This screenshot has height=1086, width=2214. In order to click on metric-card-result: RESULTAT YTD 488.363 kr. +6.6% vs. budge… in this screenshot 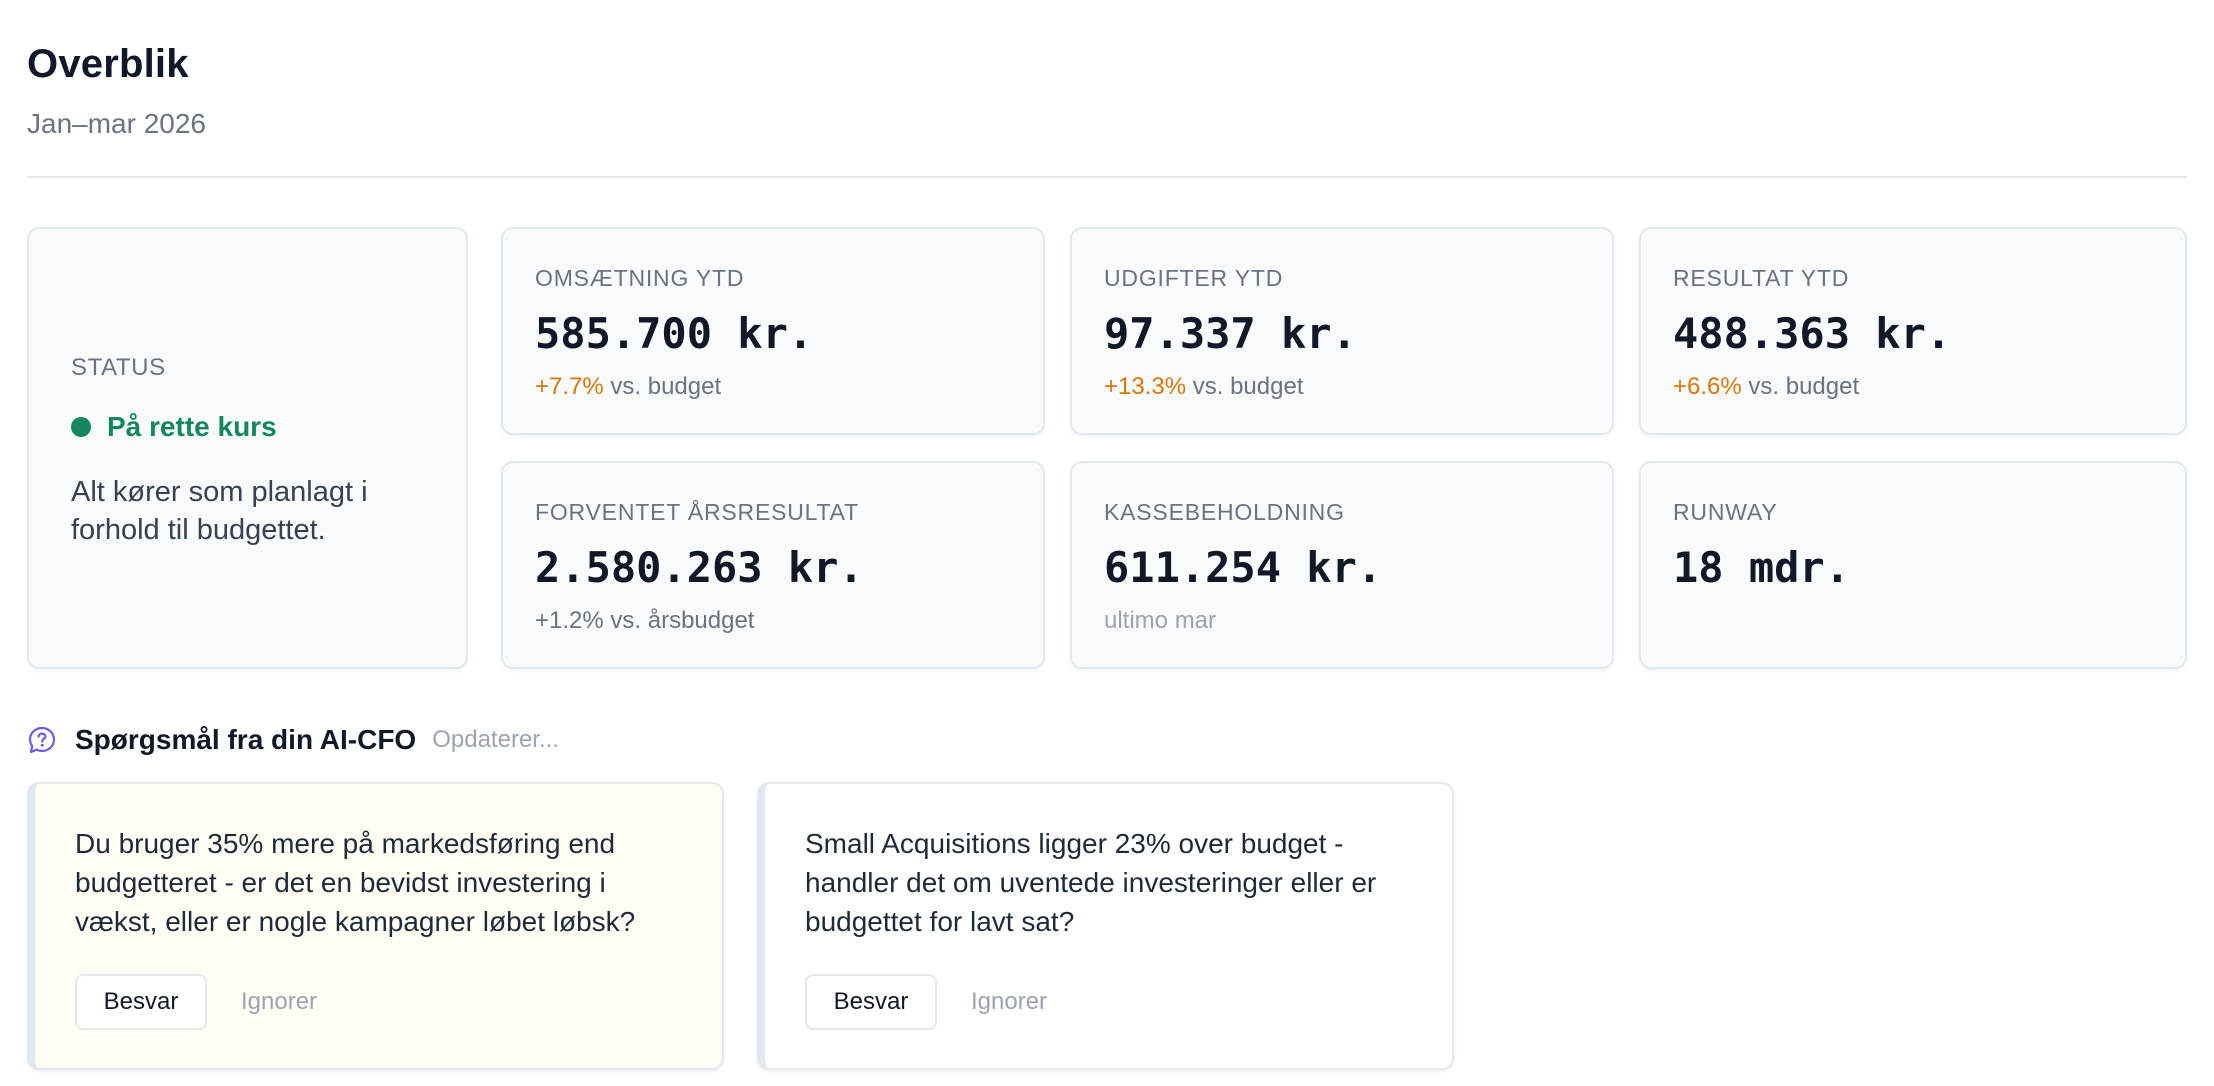, I will do `click(1913, 331)`.